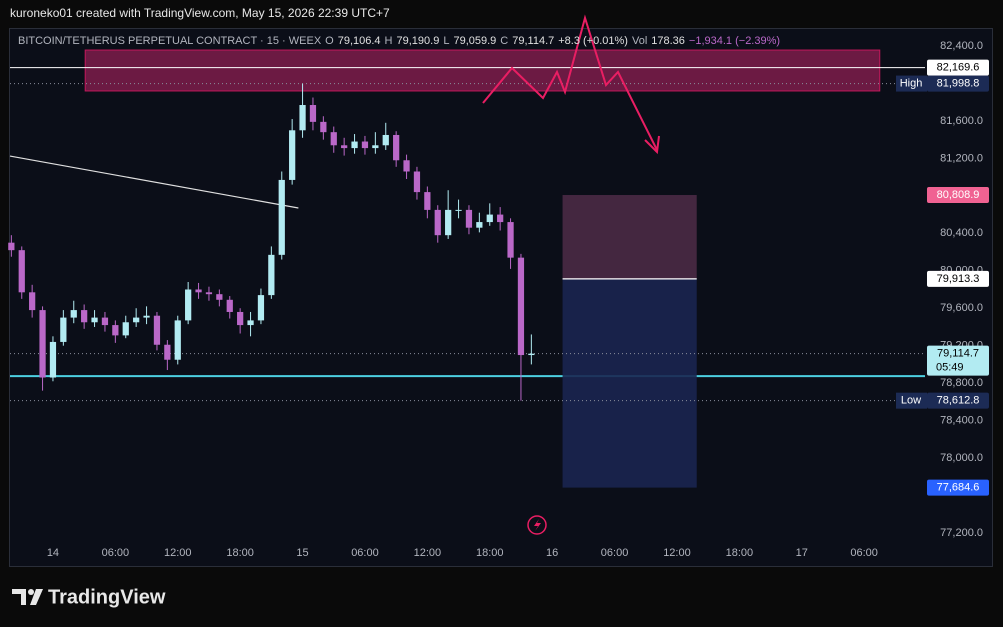  Describe the element at coordinates (504, 41) in the screenshot. I see `legend-key: C` at that location.